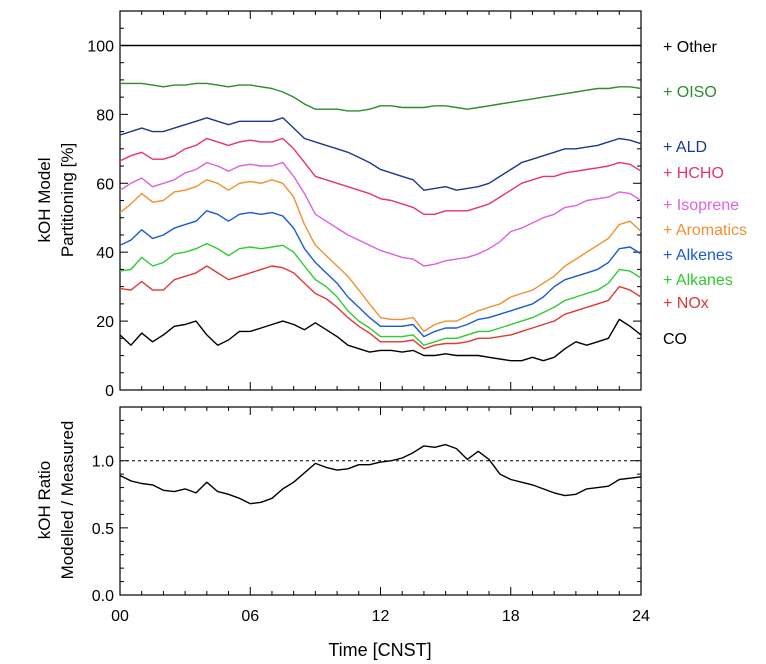  I want to click on partitioning-ytick-label: 20, so click(105, 322).